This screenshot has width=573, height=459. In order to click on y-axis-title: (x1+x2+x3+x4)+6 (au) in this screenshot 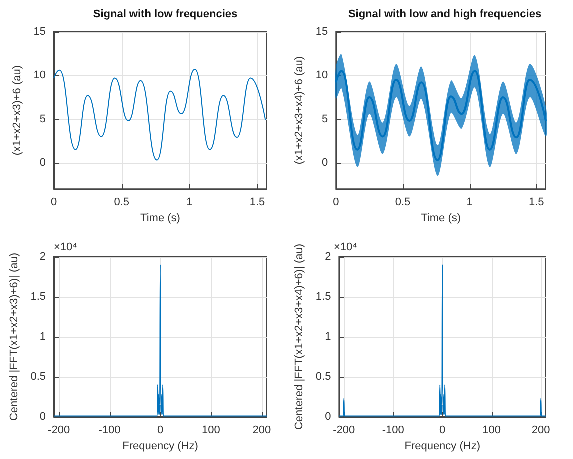, I will do `click(300, 110)`.